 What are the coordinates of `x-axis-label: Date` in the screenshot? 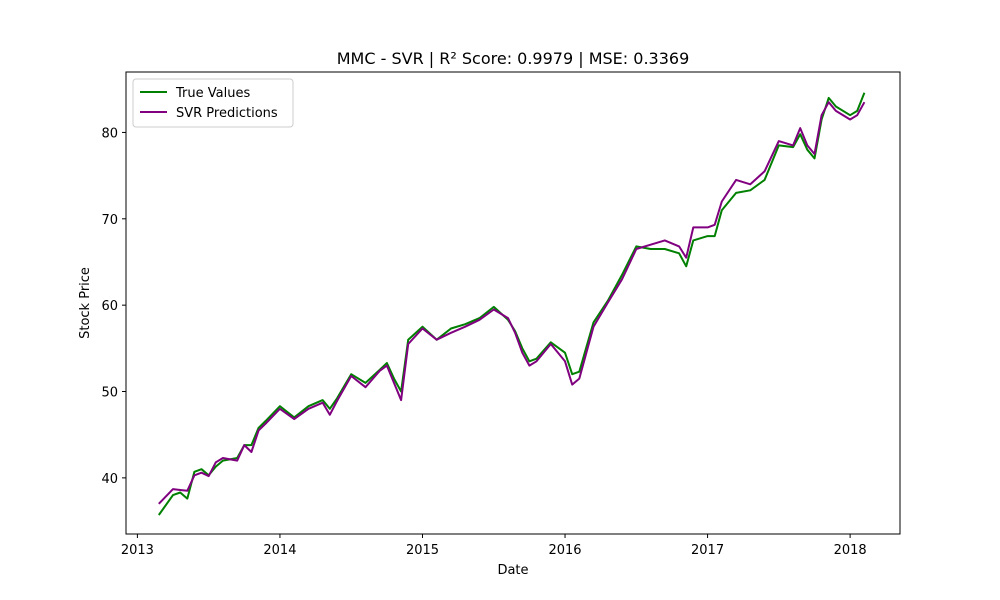 It's located at (512, 570).